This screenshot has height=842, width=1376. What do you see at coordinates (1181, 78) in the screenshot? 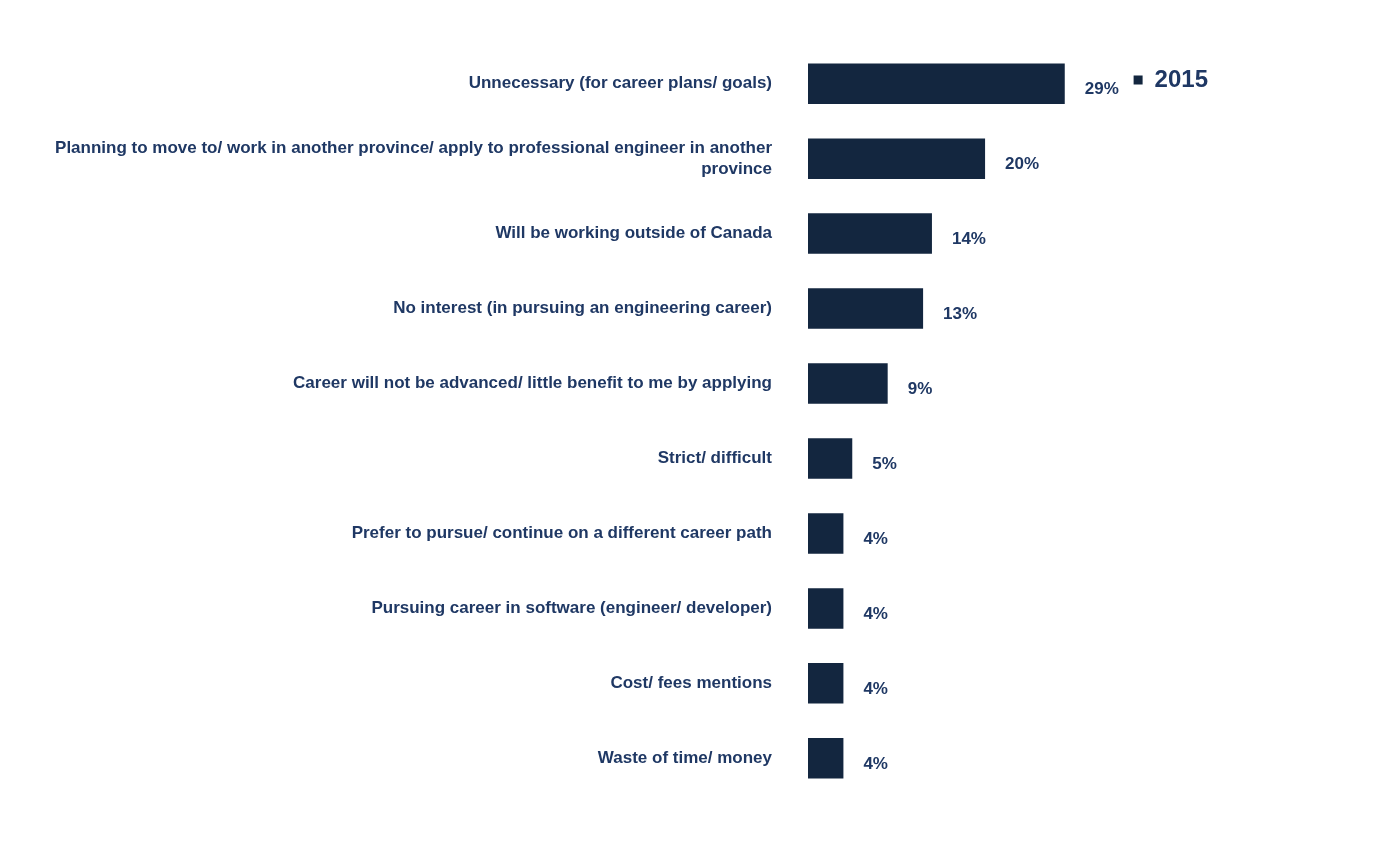
I see `legend-label: 2015` at bounding box center [1181, 78].